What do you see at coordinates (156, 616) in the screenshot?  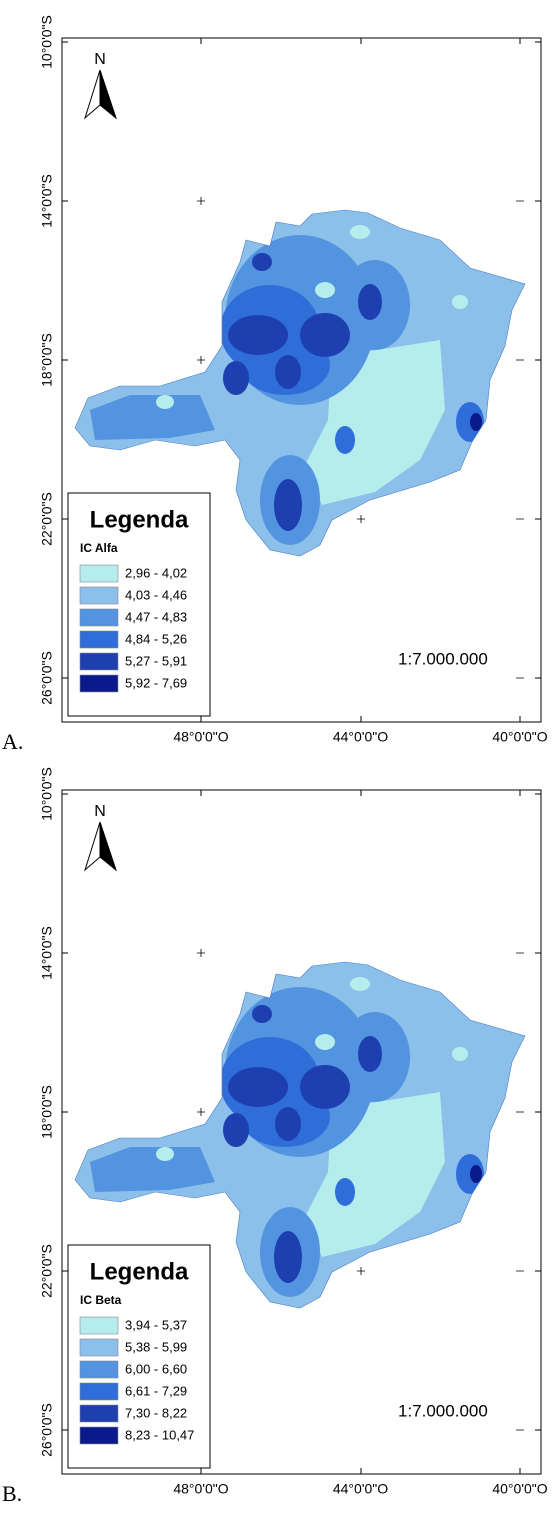 I see `legend-label: 4,47 - 4,83` at bounding box center [156, 616].